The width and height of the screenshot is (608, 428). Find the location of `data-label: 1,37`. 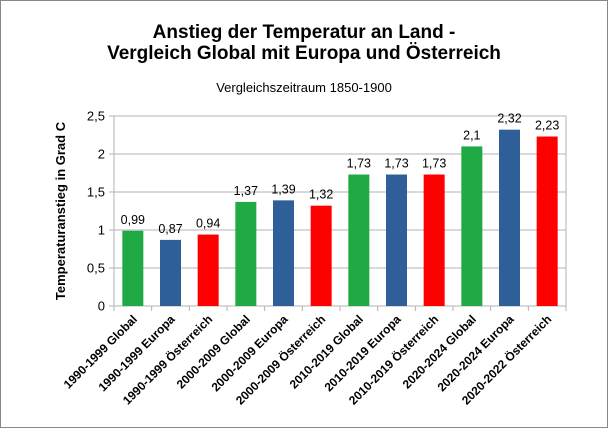

data-label: 1,37 is located at coordinates (246, 191).